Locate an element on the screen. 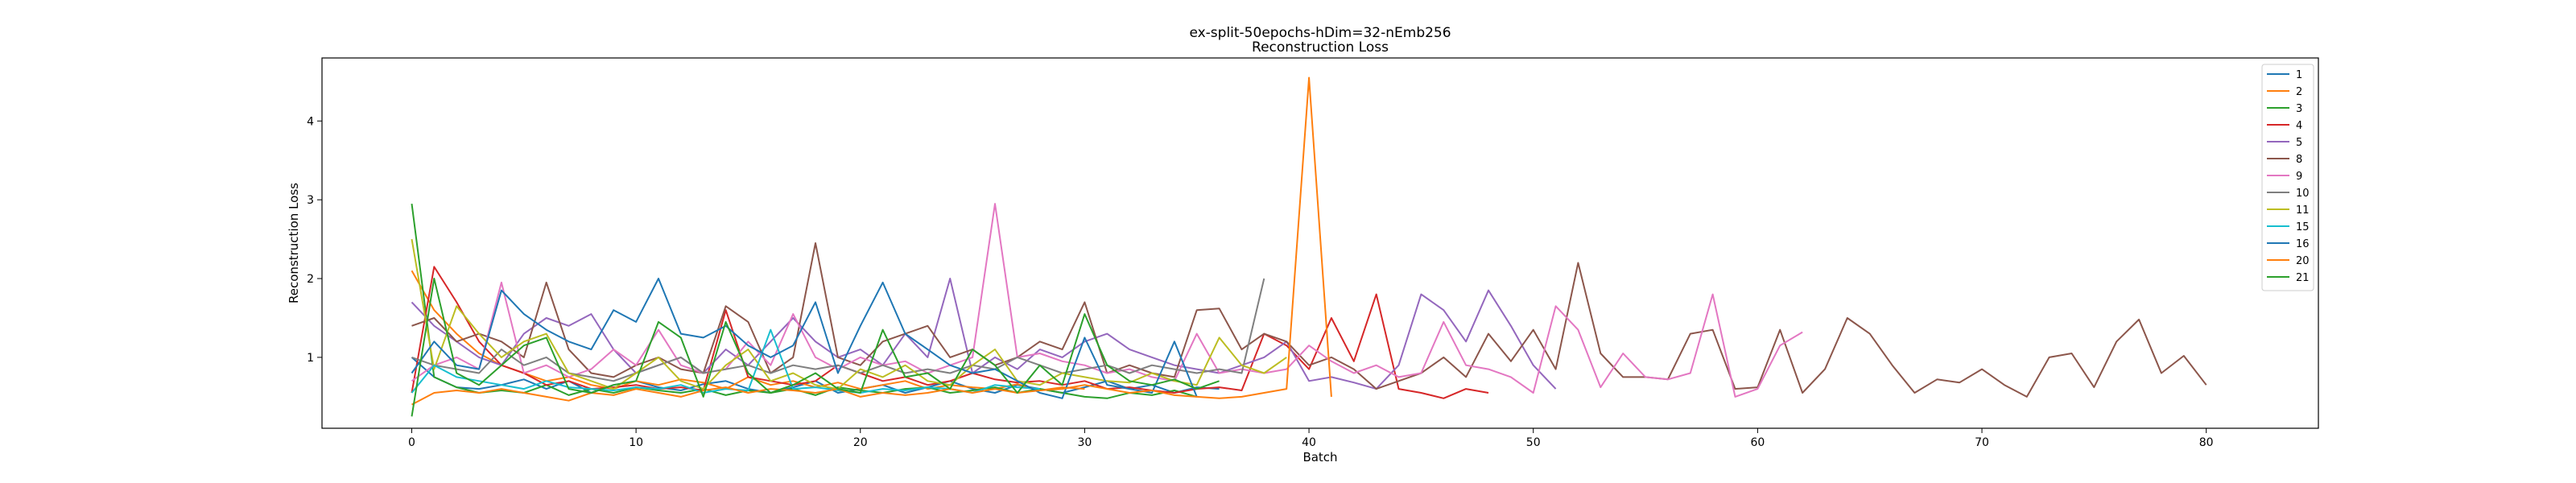 This screenshot has height=483, width=2576. x-tick-label: 60 is located at coordinates (1757, 442).